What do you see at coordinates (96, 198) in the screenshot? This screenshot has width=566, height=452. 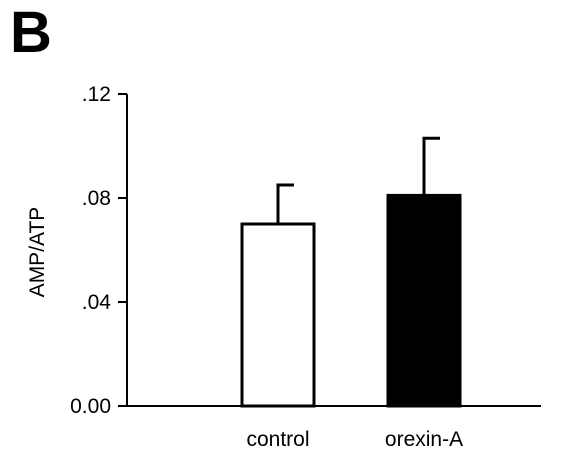 I see `y-tick-label: .08` at bounding box center [96, 198].